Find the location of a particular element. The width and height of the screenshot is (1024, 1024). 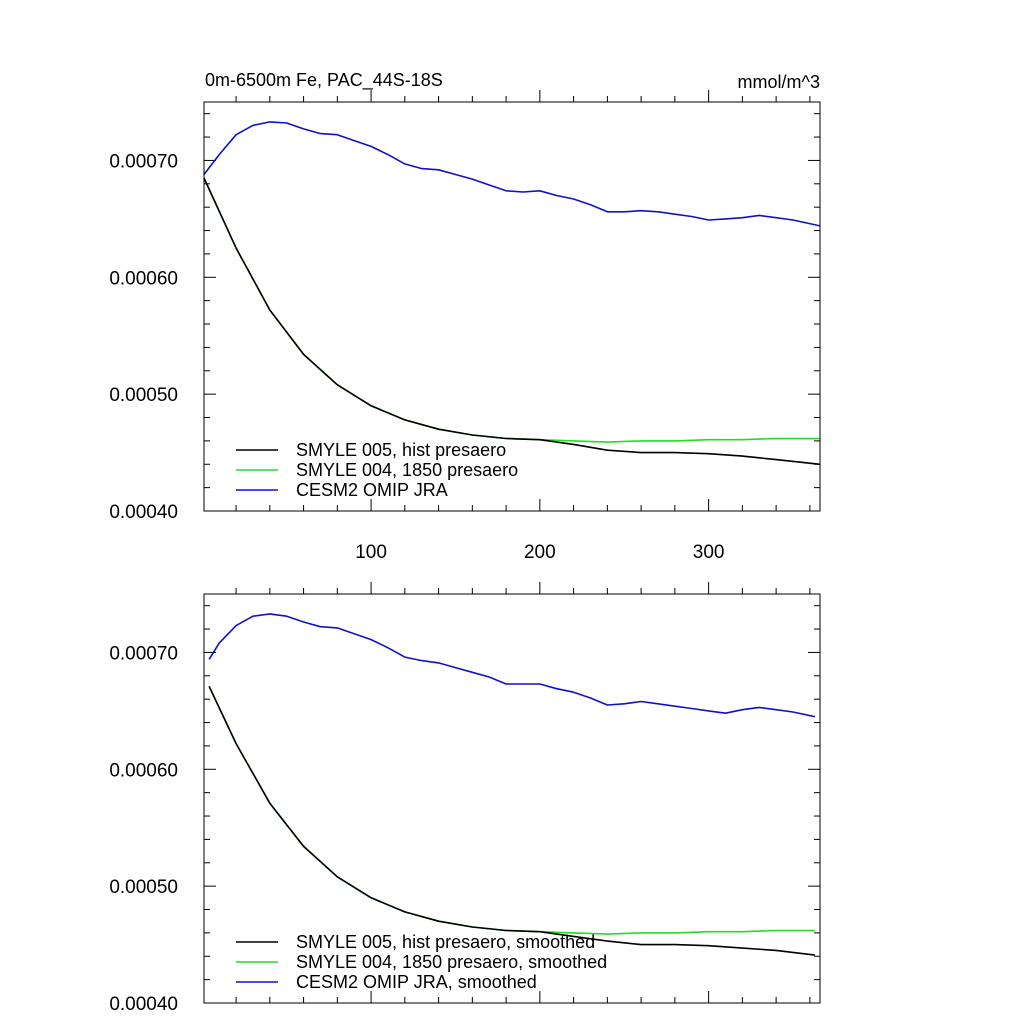

panel-1-title-left: 0m-6500m Fe, PAC_44S-18S is located at coordinates (324, 80).